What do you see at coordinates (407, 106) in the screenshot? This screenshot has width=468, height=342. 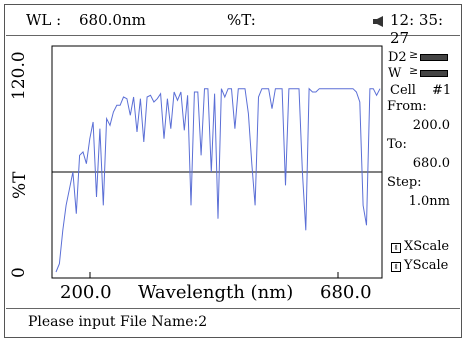 I see `from-label: From:` at bounding box center [407, 106].